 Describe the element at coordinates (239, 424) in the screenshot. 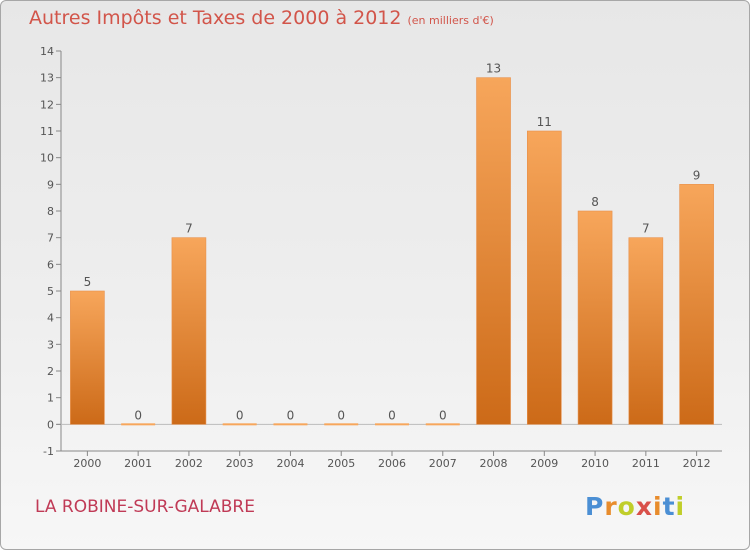

I see `bar-2003` at that location.